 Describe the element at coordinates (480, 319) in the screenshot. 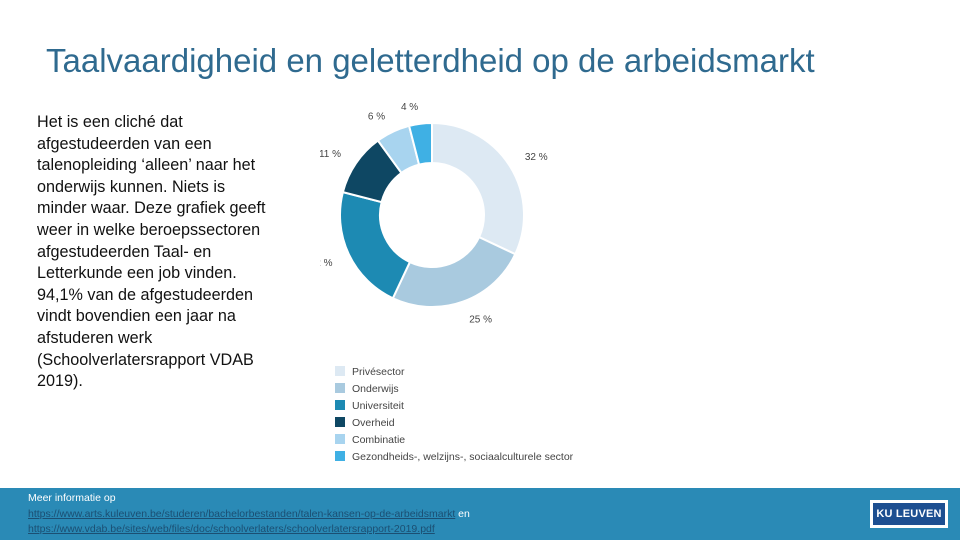

I see `slice-label: 25 %` at that location.